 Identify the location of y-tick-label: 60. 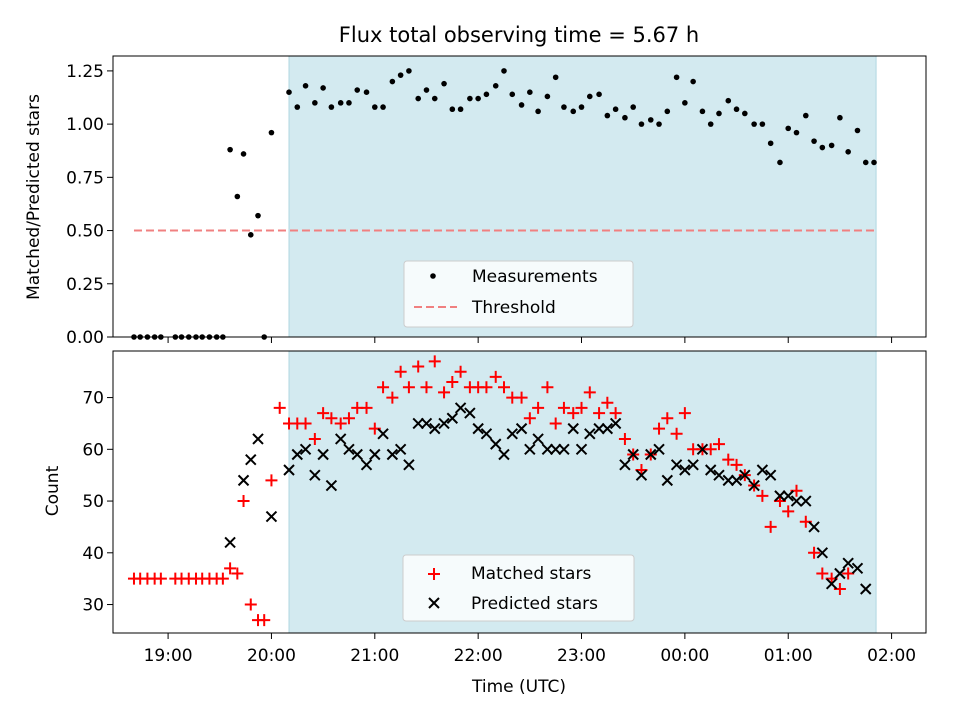
(93, 450).